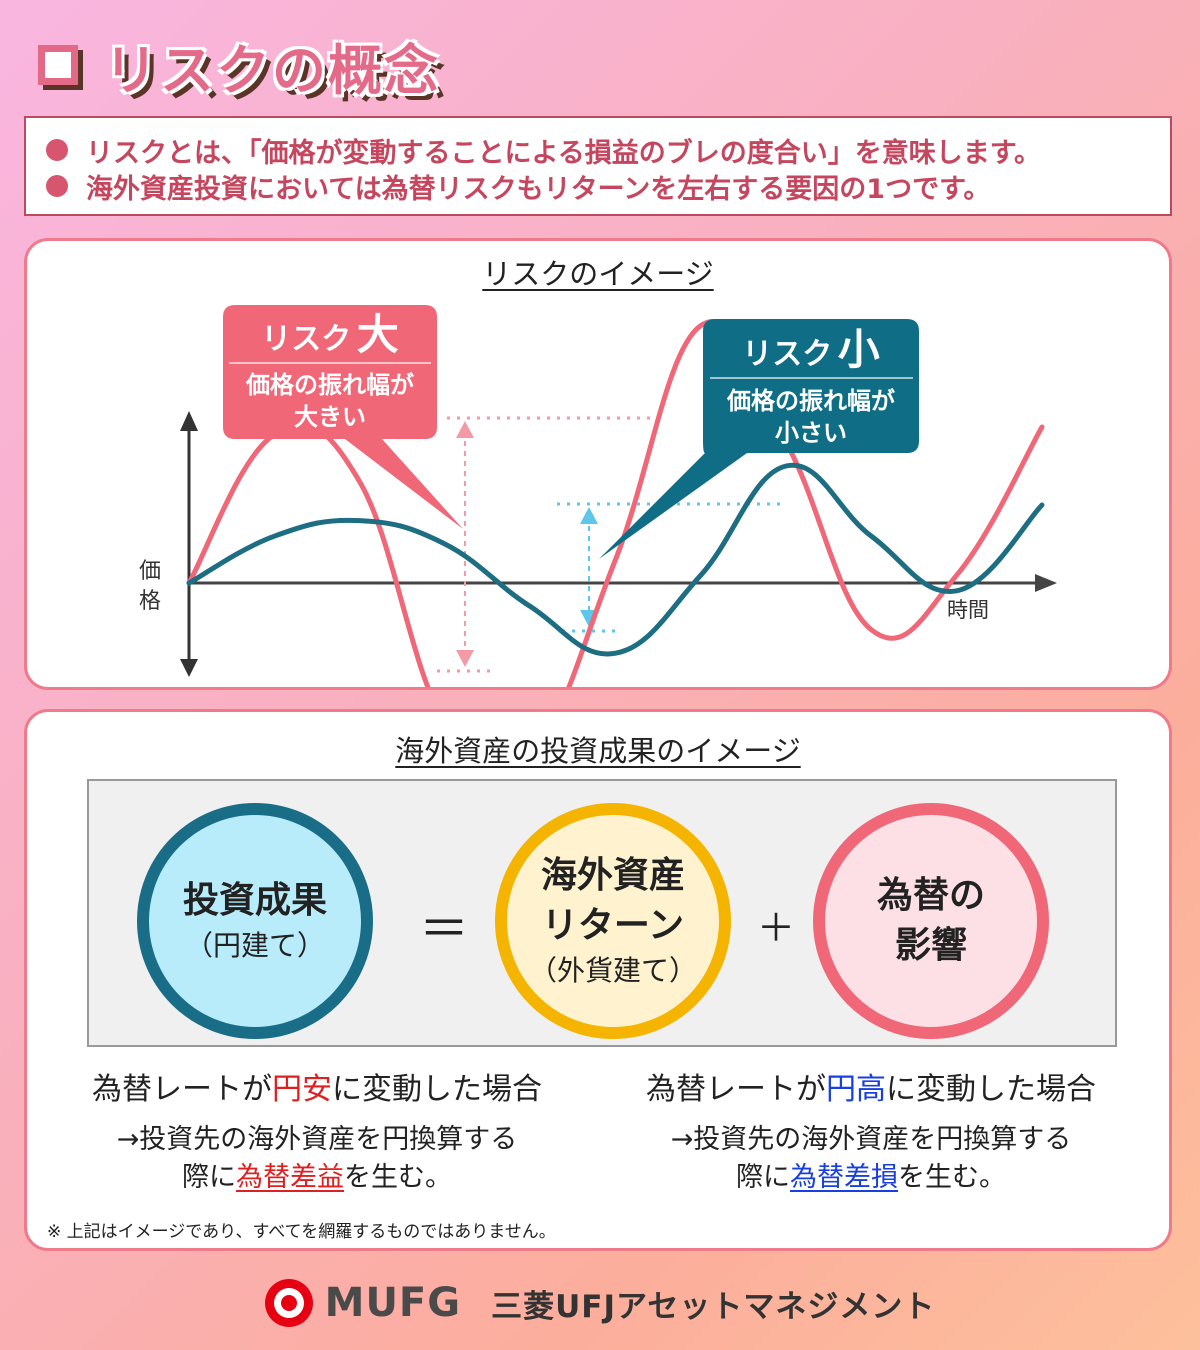 The height and width of the screenshot is (1350, 1200). Describe the element at coordinates (763, 1177) in the screenshot. I see `strong-yen-body-2-pre: 際に` at that location.